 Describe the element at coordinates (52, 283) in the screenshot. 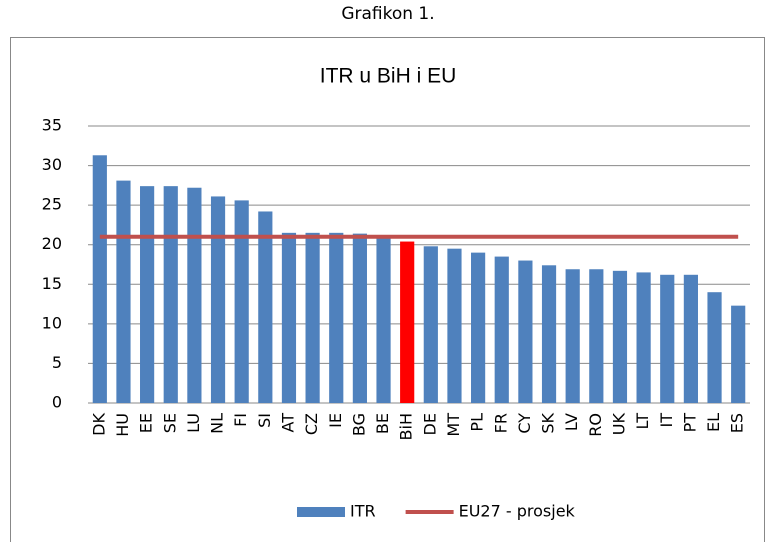

I see `y-tick-label: 15` at that location.